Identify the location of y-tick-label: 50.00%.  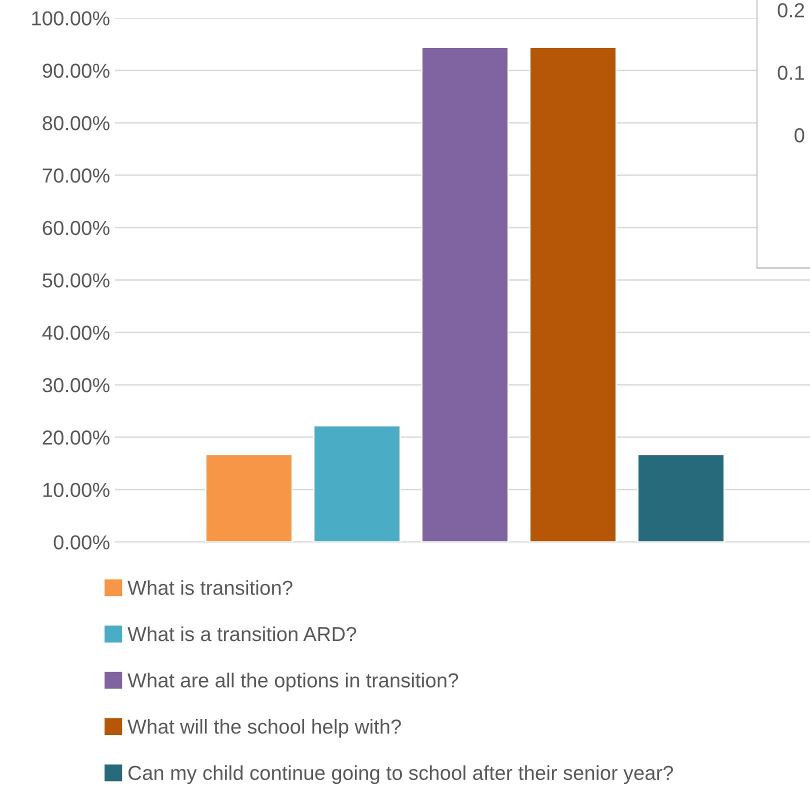
(76, 280).